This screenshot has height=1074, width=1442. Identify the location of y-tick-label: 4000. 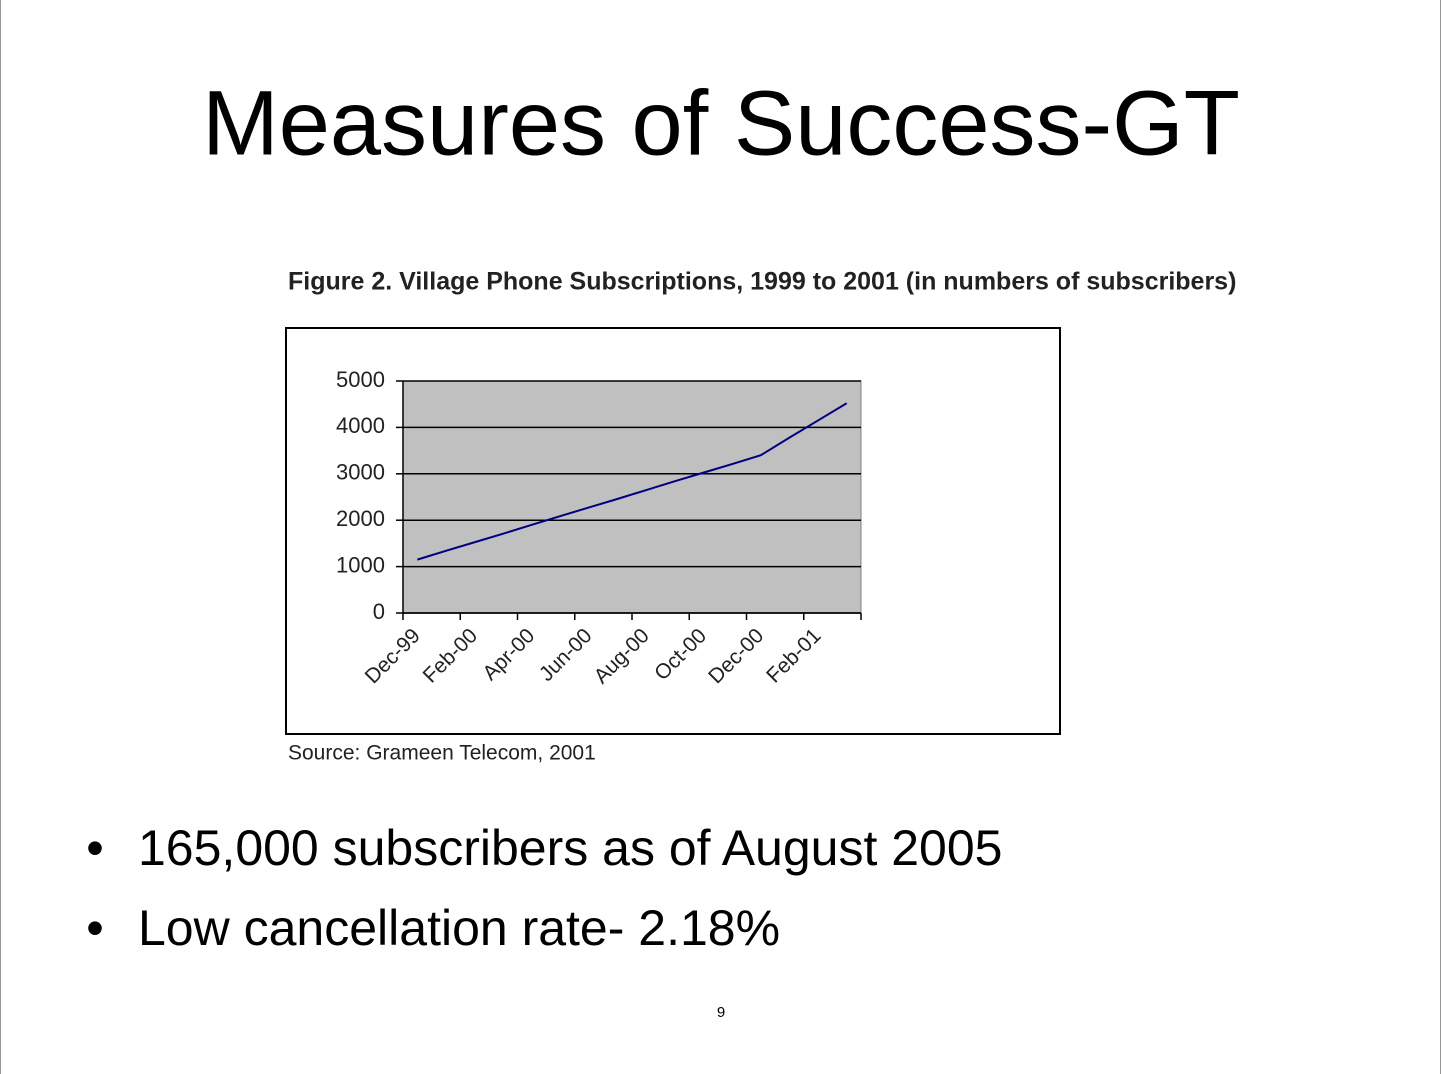
(360, 425).